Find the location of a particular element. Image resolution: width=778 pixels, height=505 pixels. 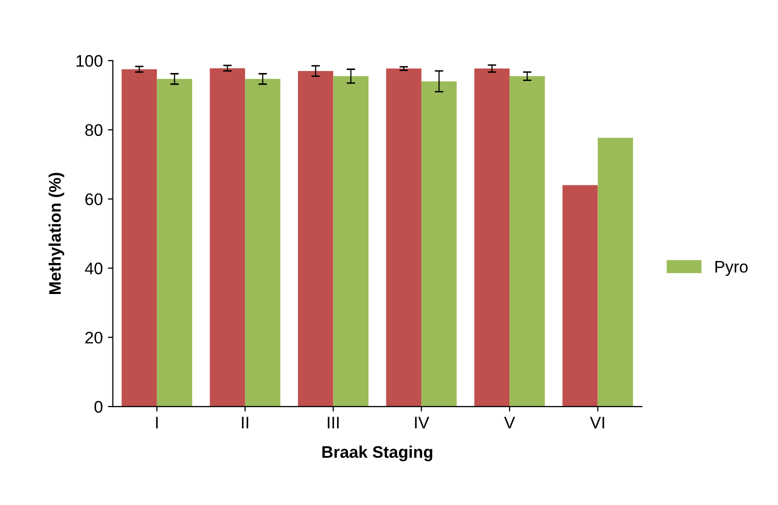

y-tick-label: 40 is located at coordinates (93, 268).